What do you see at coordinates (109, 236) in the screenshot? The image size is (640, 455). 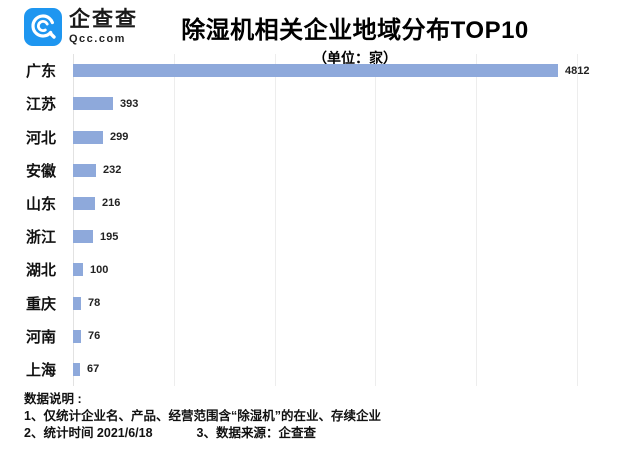 I see `value-label: 195` at bounding box center [109, 236].